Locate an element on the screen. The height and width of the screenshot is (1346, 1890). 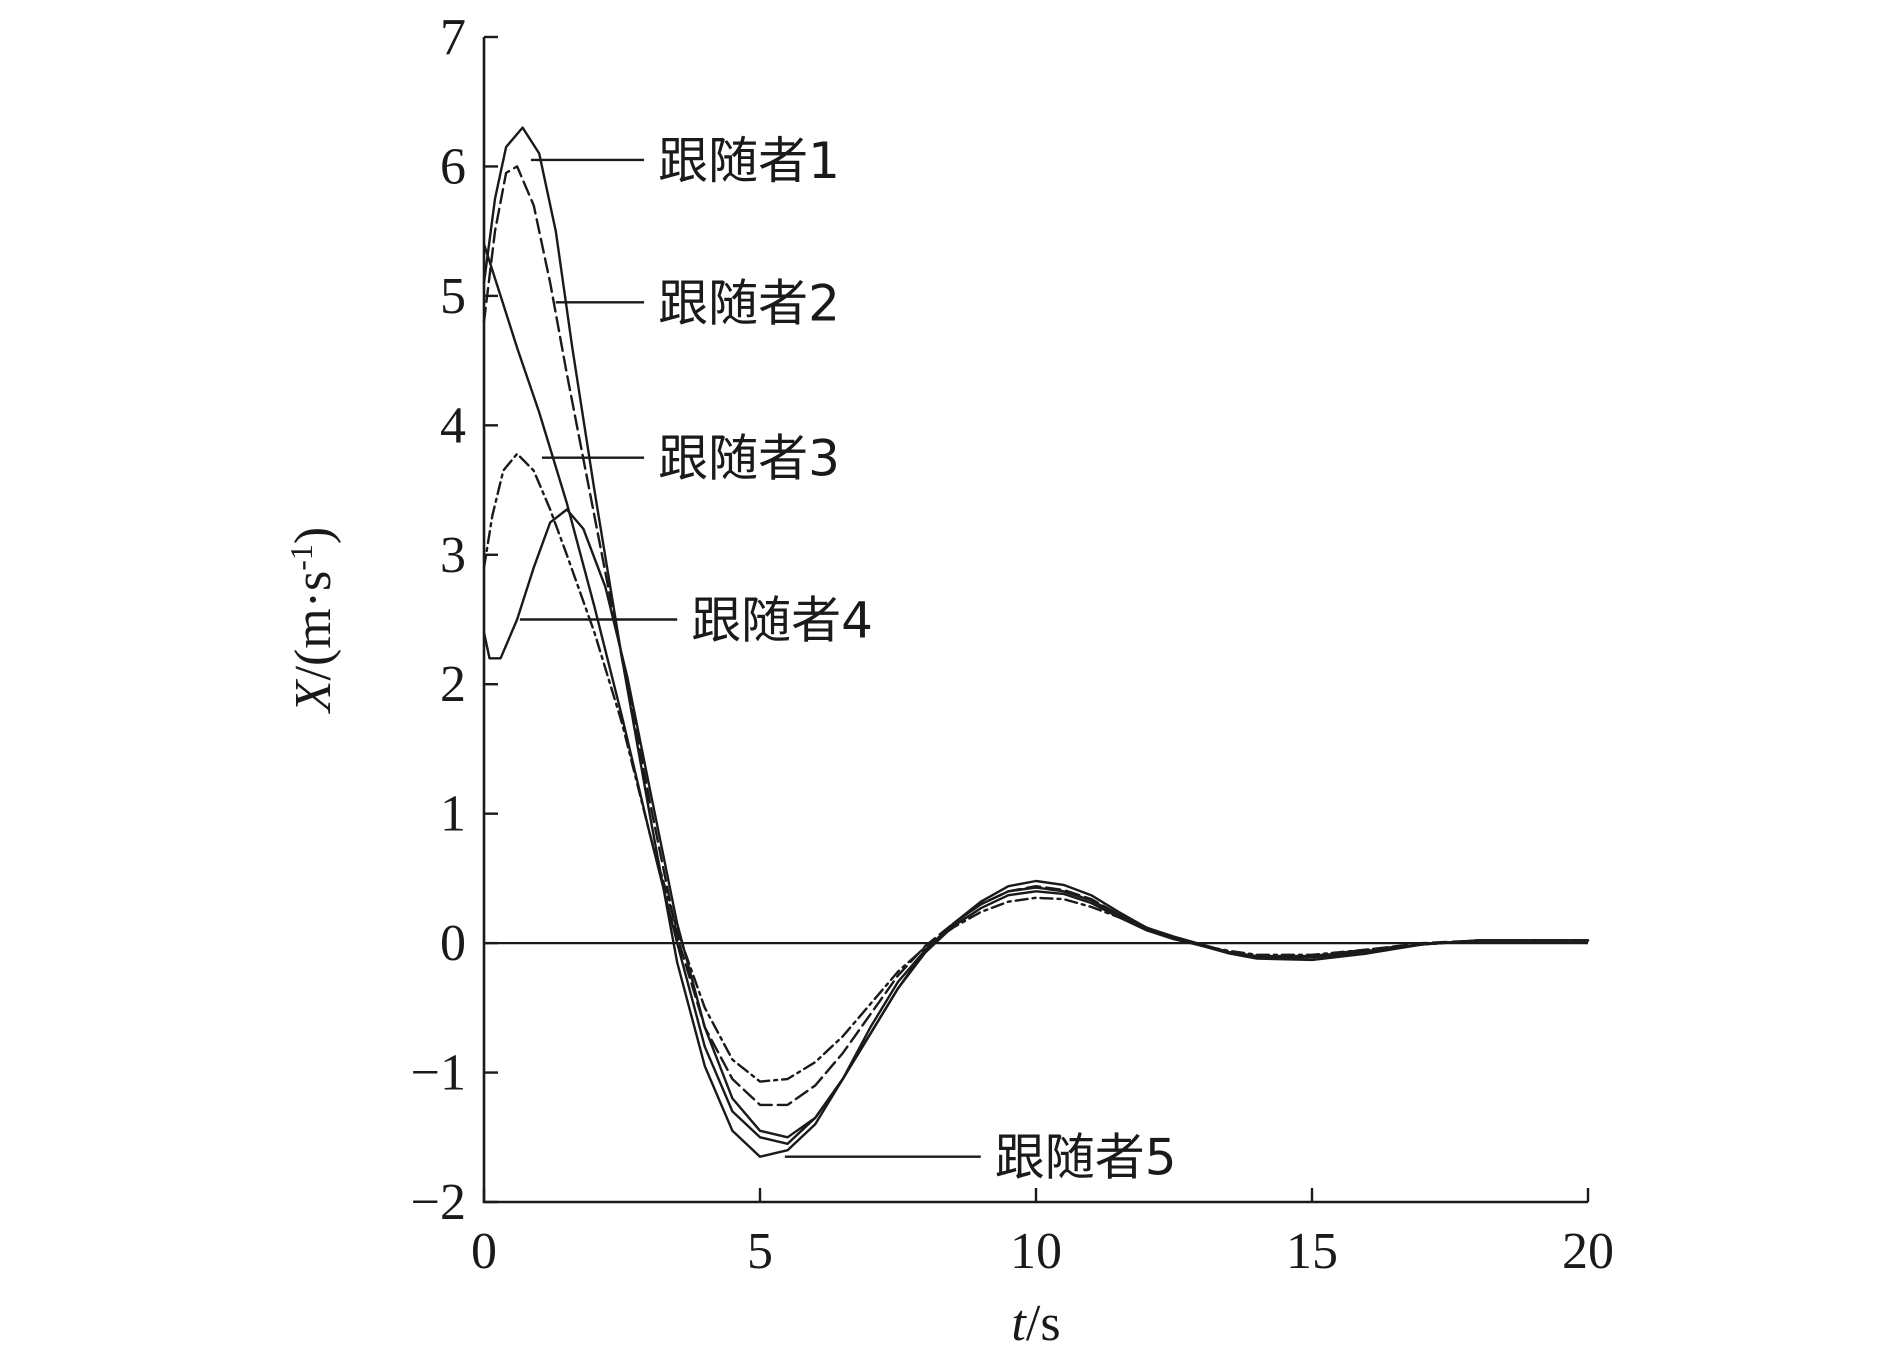
y-tick-label: −1 is located at coordinates (438, 1073).